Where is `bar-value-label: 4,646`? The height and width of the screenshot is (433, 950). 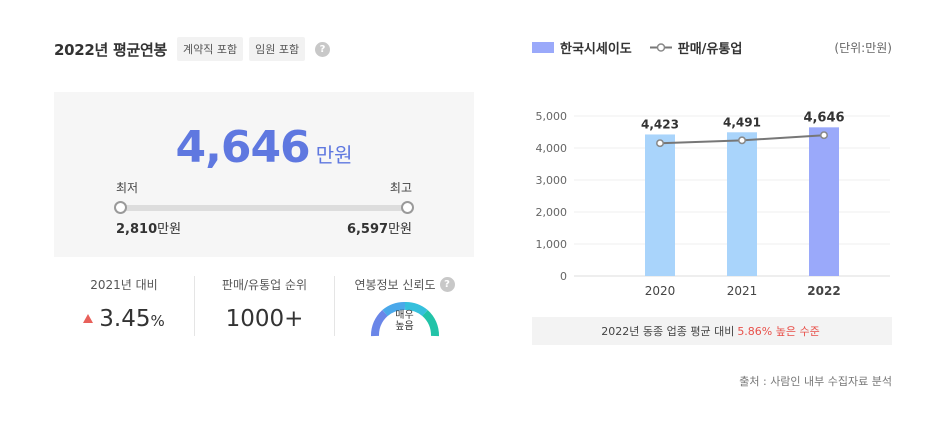 bar-value-label: 4,646 is located at coordinates (823, 117).